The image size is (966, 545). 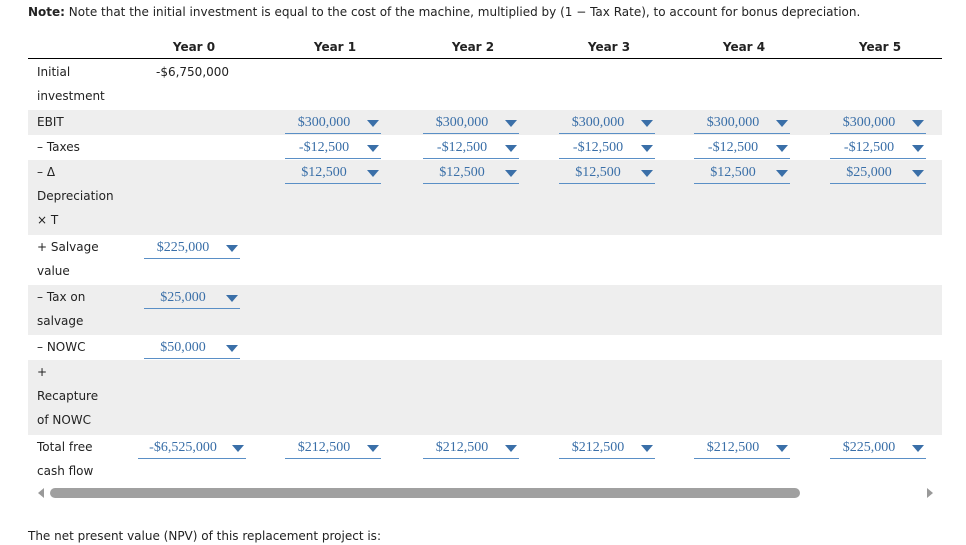 I want to click on row-label: – Taxes, so click(x=58, y=147).